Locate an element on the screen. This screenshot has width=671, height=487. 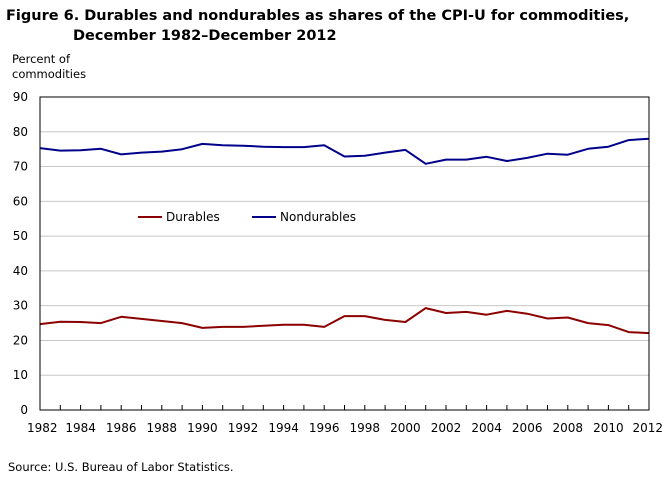
x-tick-label: 1986 is located at coordinates (121, 428).